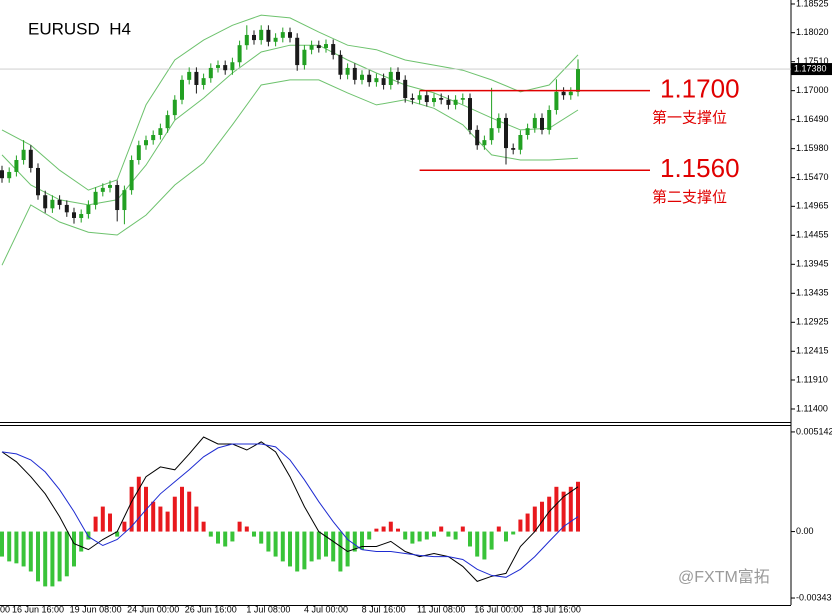  Describe the element at coordinates (689, 197) in the screenshot. I see `support-note: 第二支撑位` at that location.